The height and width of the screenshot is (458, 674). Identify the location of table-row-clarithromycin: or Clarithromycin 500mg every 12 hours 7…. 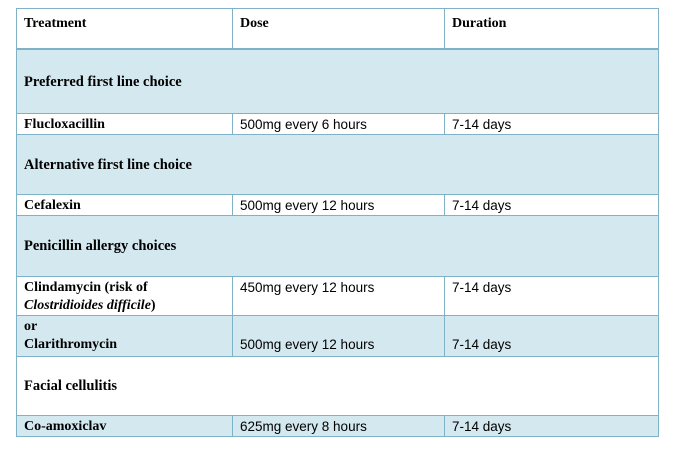
(337, 336).